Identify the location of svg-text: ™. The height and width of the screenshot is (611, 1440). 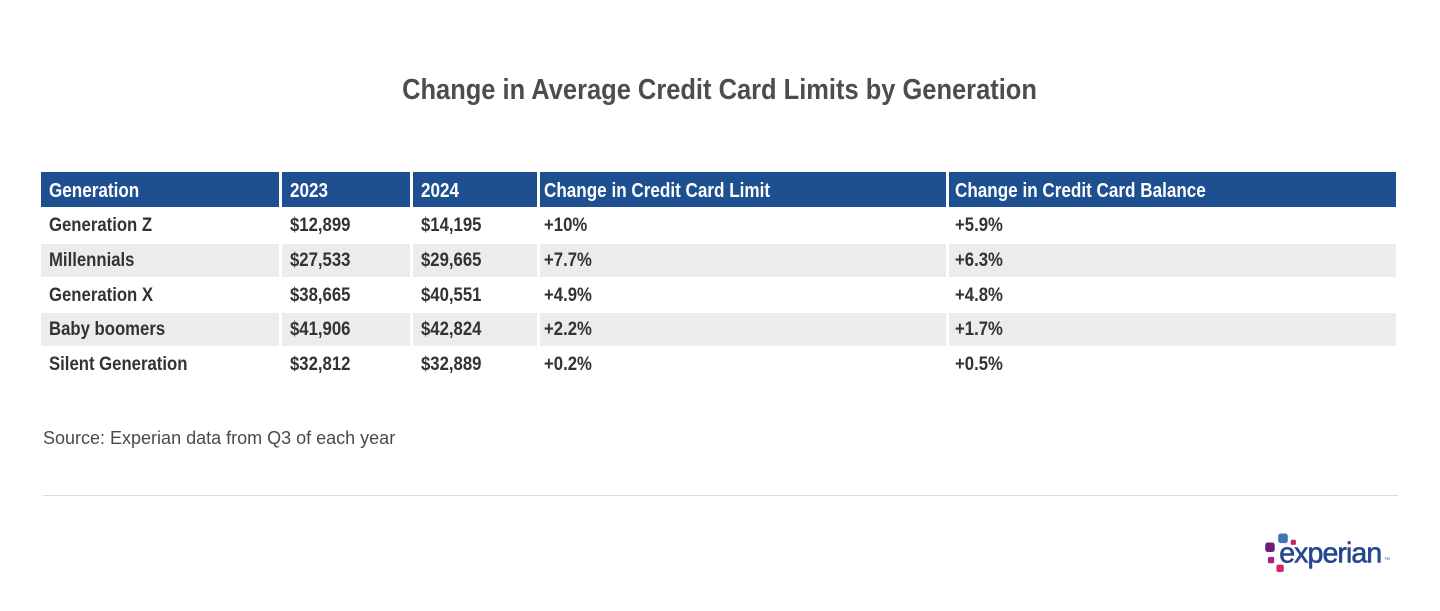
(1387, 560).